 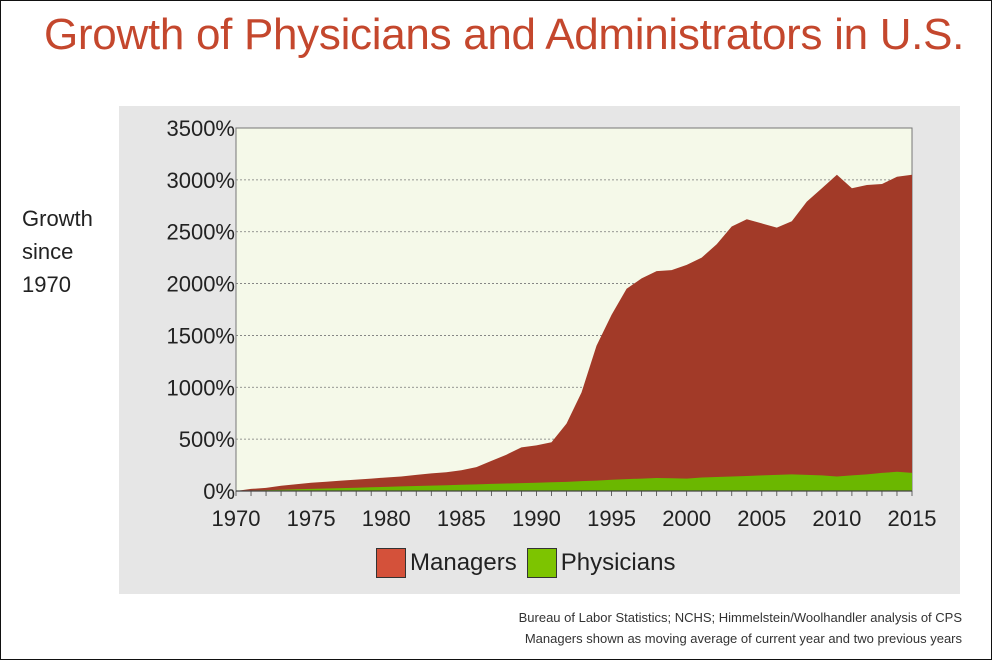 I want to click on x-tick-label: 1980, so click(x=386, y=518).